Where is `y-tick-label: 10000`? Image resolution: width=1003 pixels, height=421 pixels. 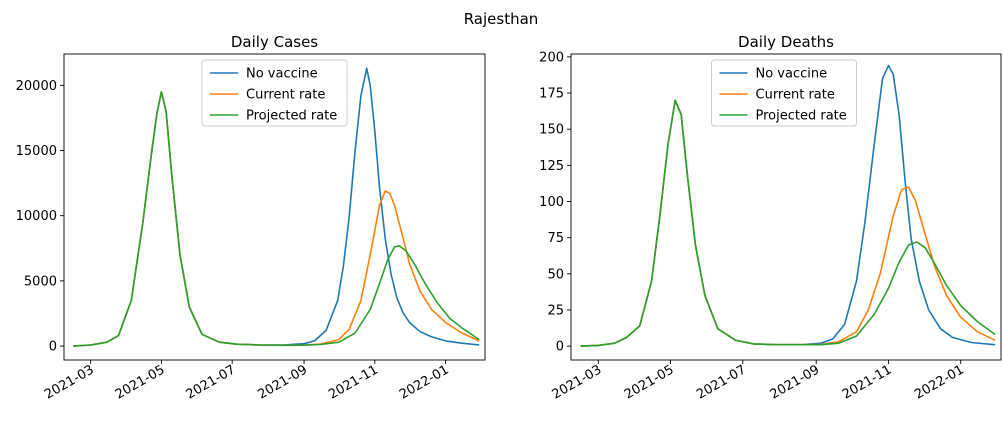 y-tick-label: 10000 is located at coordinates (36, 216).